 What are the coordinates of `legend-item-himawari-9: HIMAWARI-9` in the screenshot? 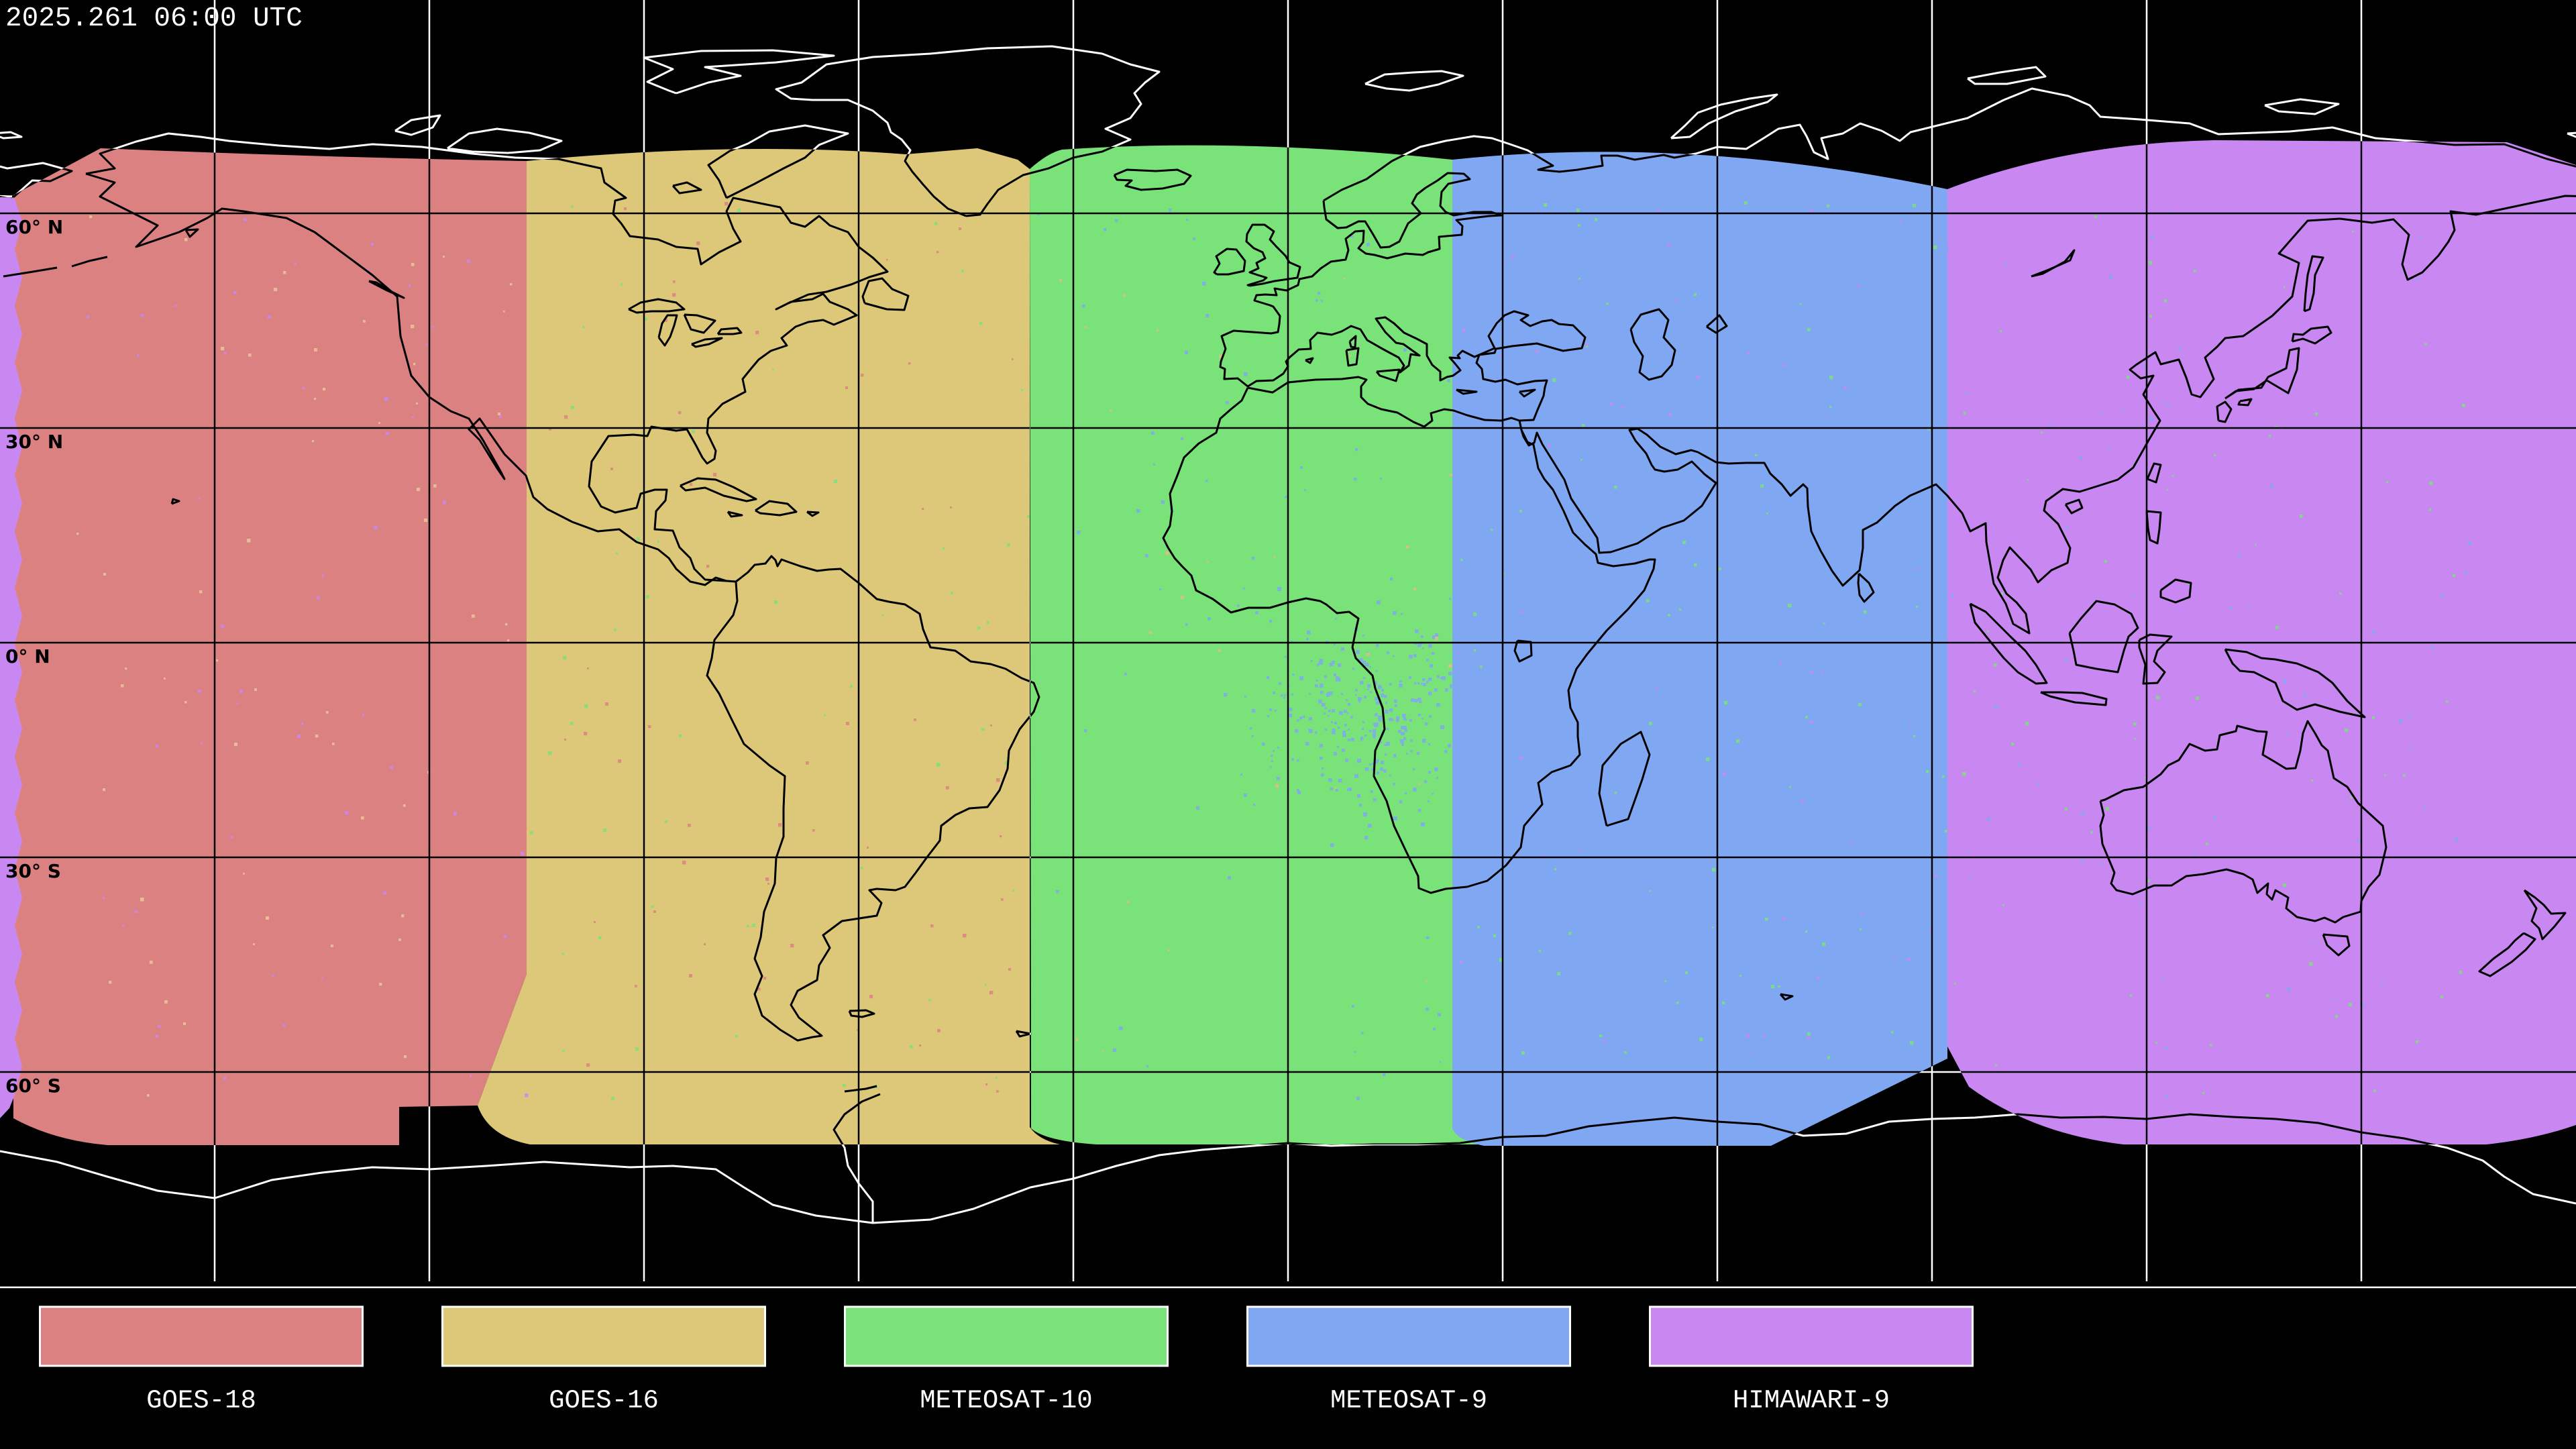 It's located at (1811, 1360).